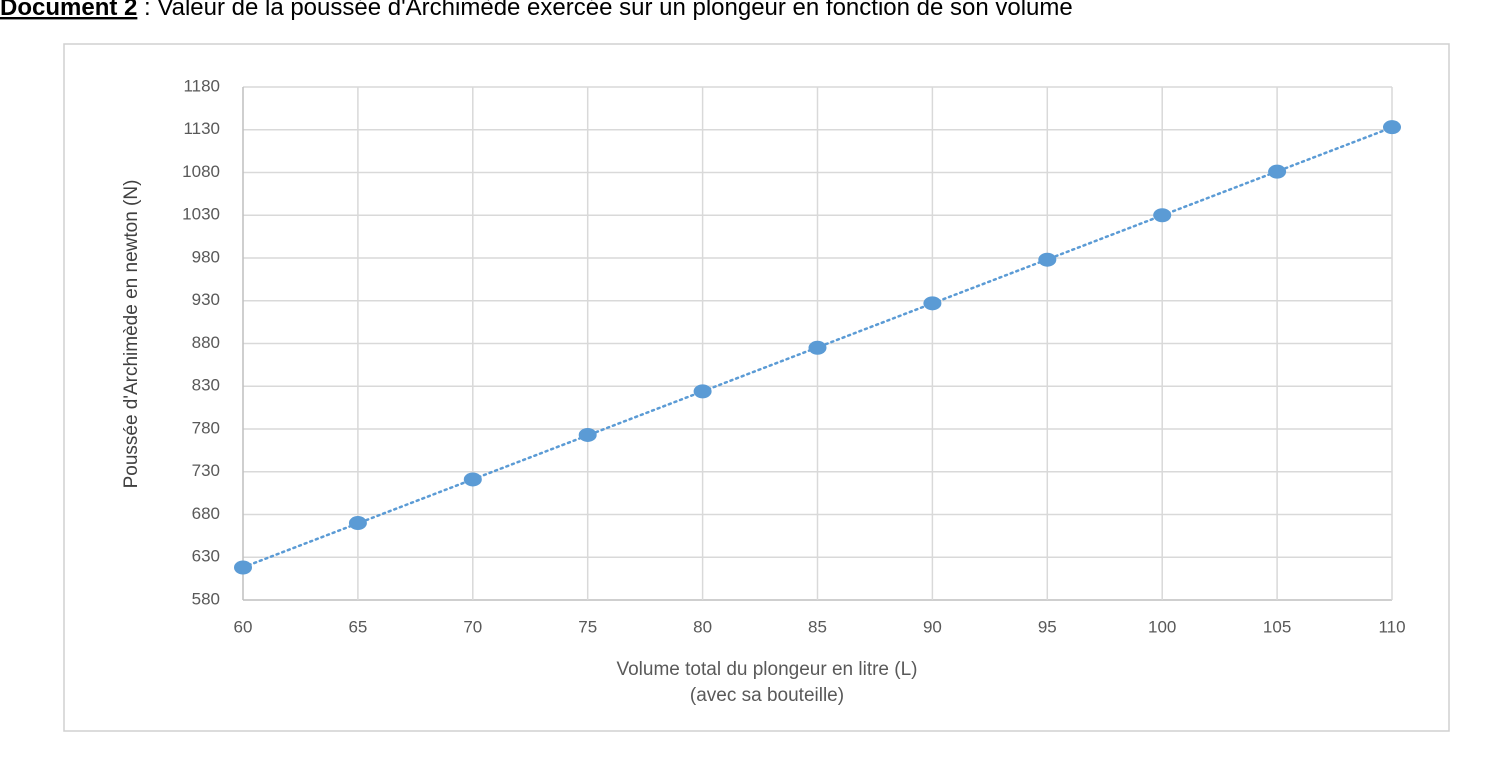  What do you see at coordinates (206, 299) in the screenshot?
I see `y-tick-label: 930` at bounding box center [206, 299].